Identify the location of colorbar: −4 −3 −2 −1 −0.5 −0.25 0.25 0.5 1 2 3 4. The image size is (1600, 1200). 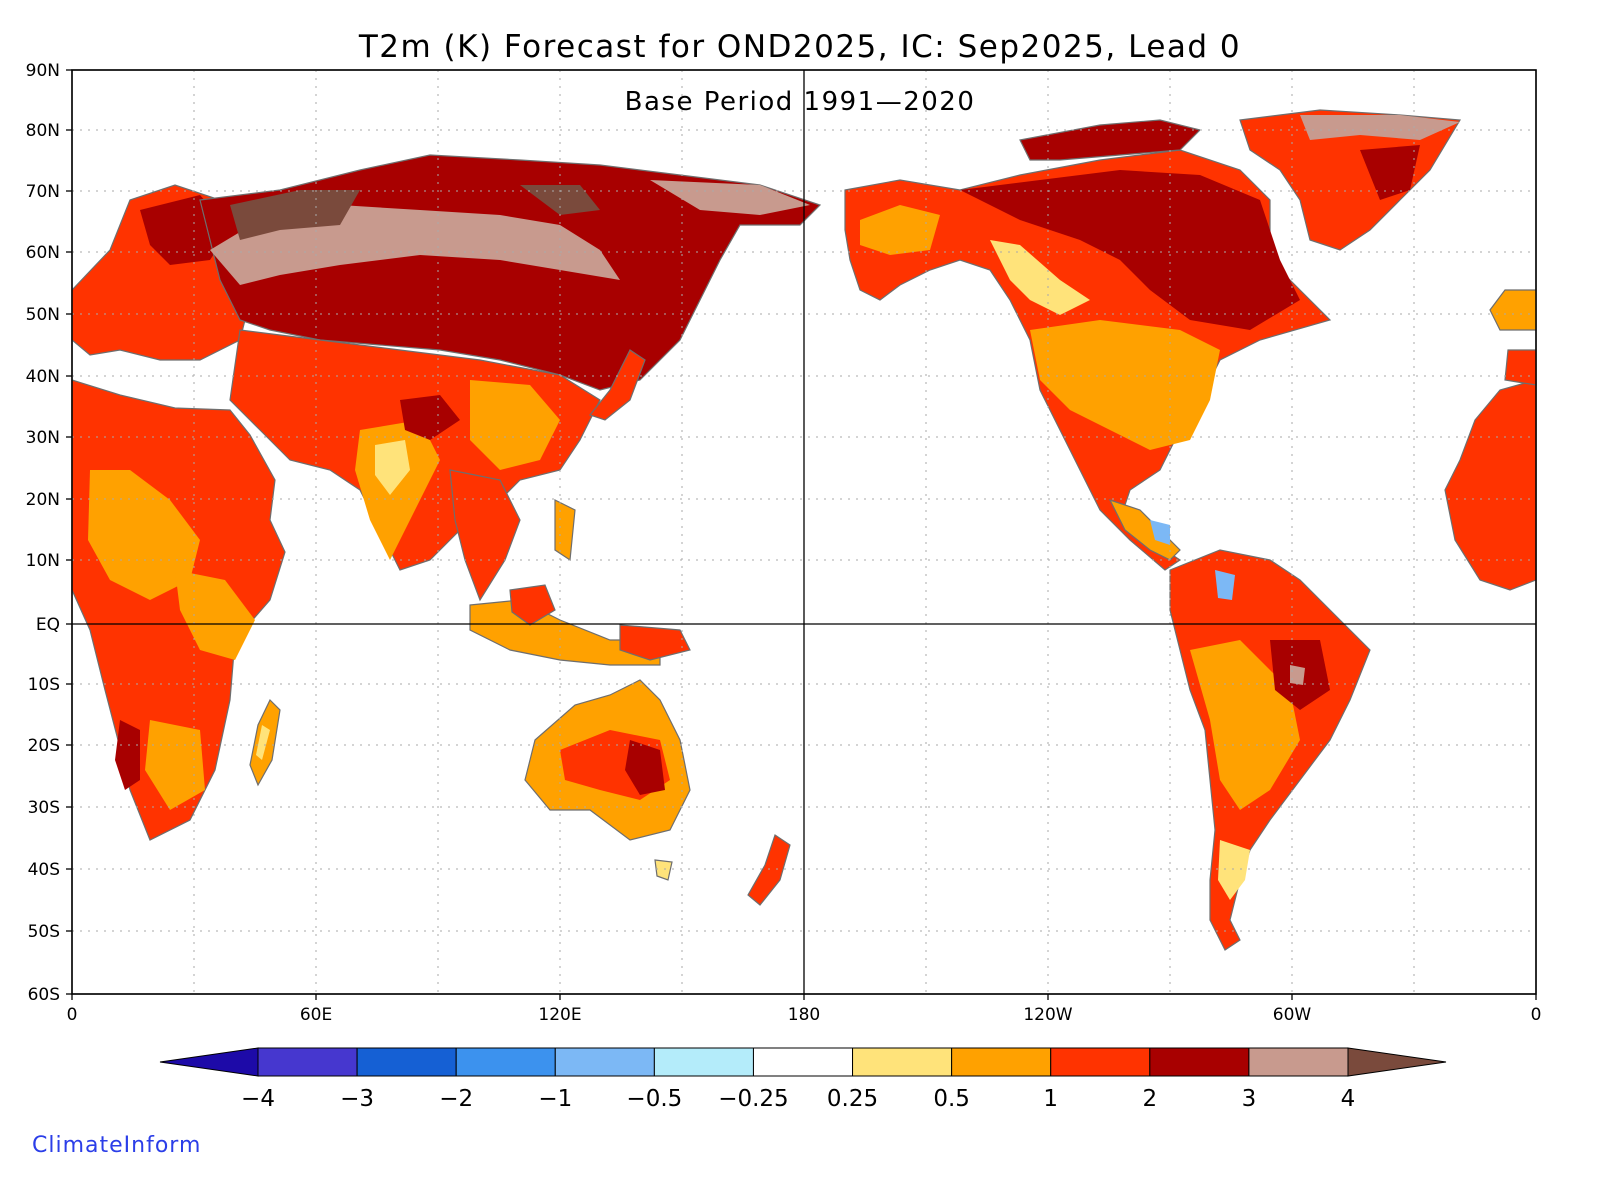
(803, 1079).